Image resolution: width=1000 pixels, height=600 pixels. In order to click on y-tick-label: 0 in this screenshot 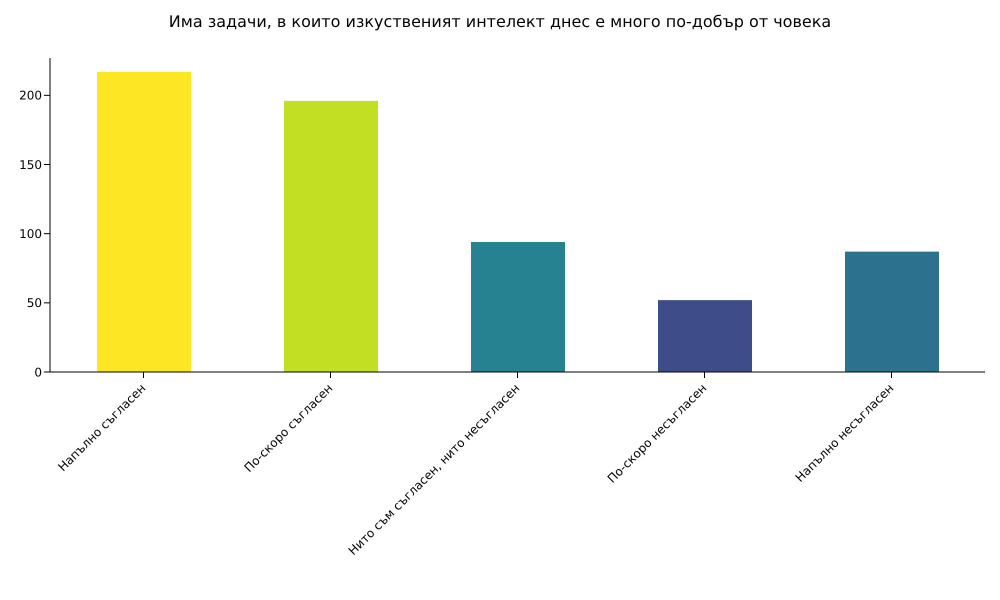, I will do `click(38, 372)`.